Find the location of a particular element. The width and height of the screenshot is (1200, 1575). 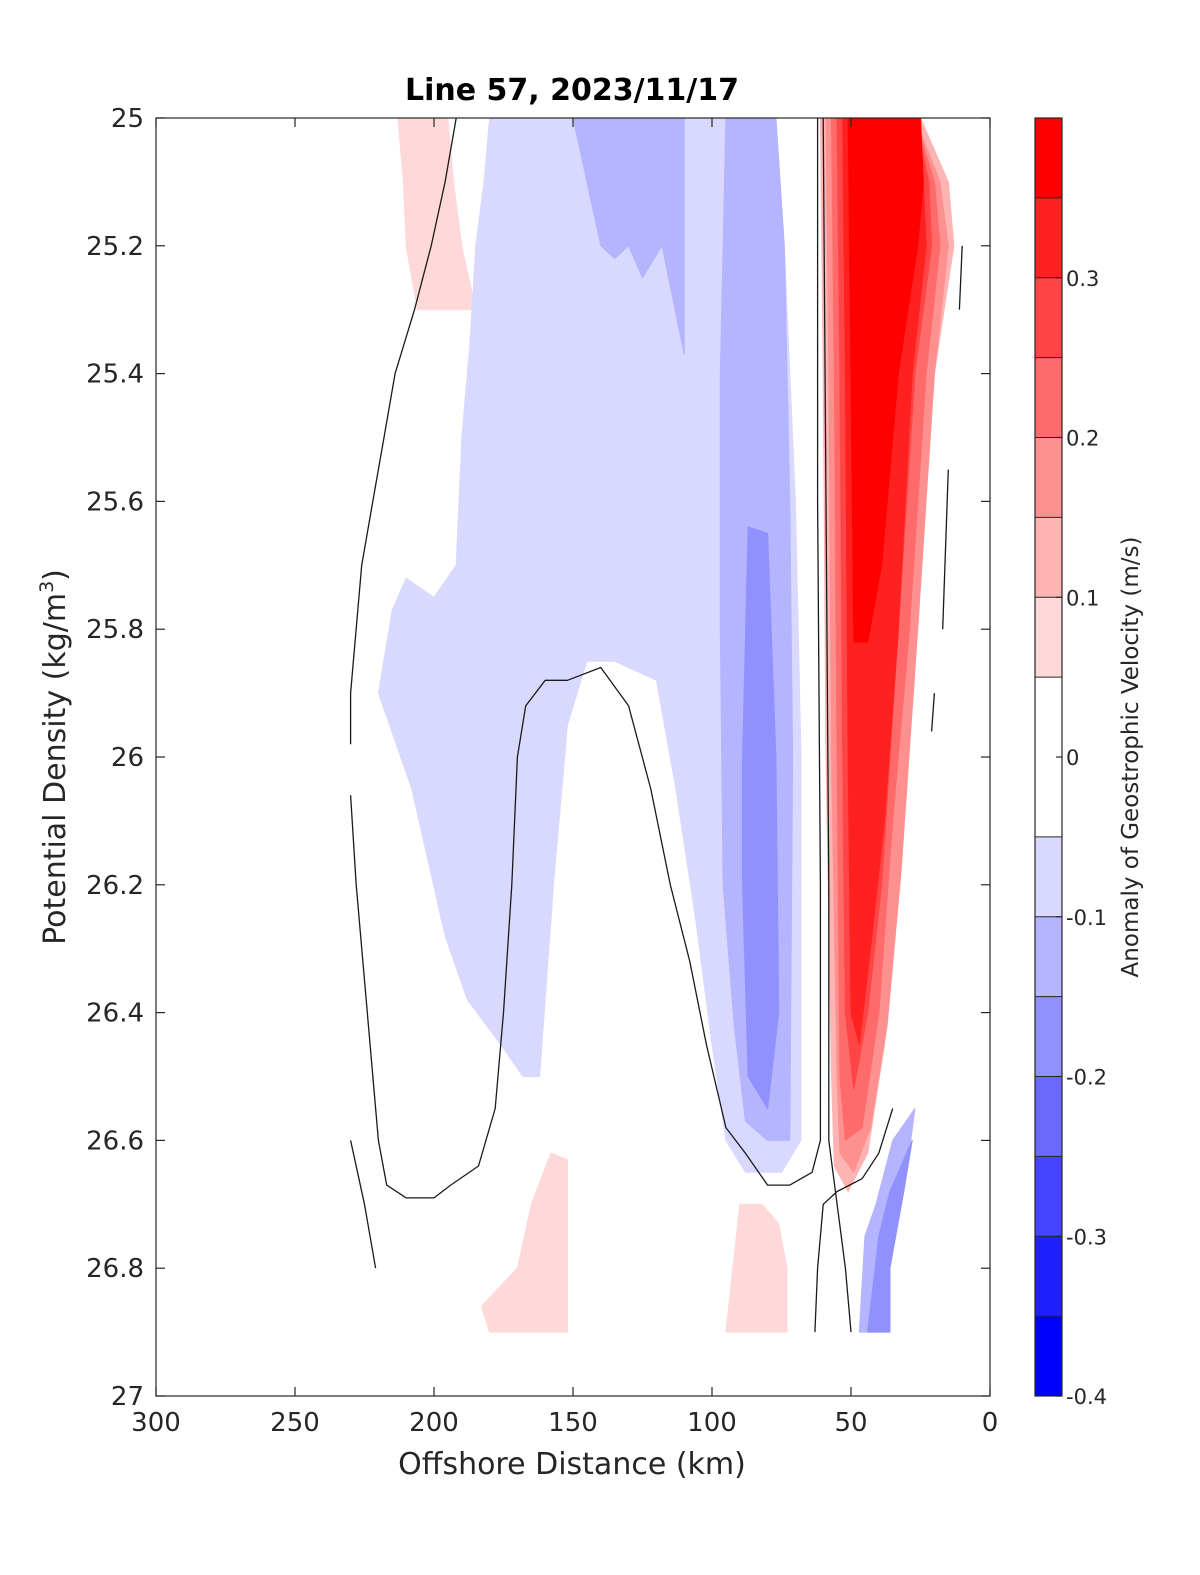

colorbar-label: Anomaly of Geostrophic Velocity (m/s) is located at coordinates (1131, 757).